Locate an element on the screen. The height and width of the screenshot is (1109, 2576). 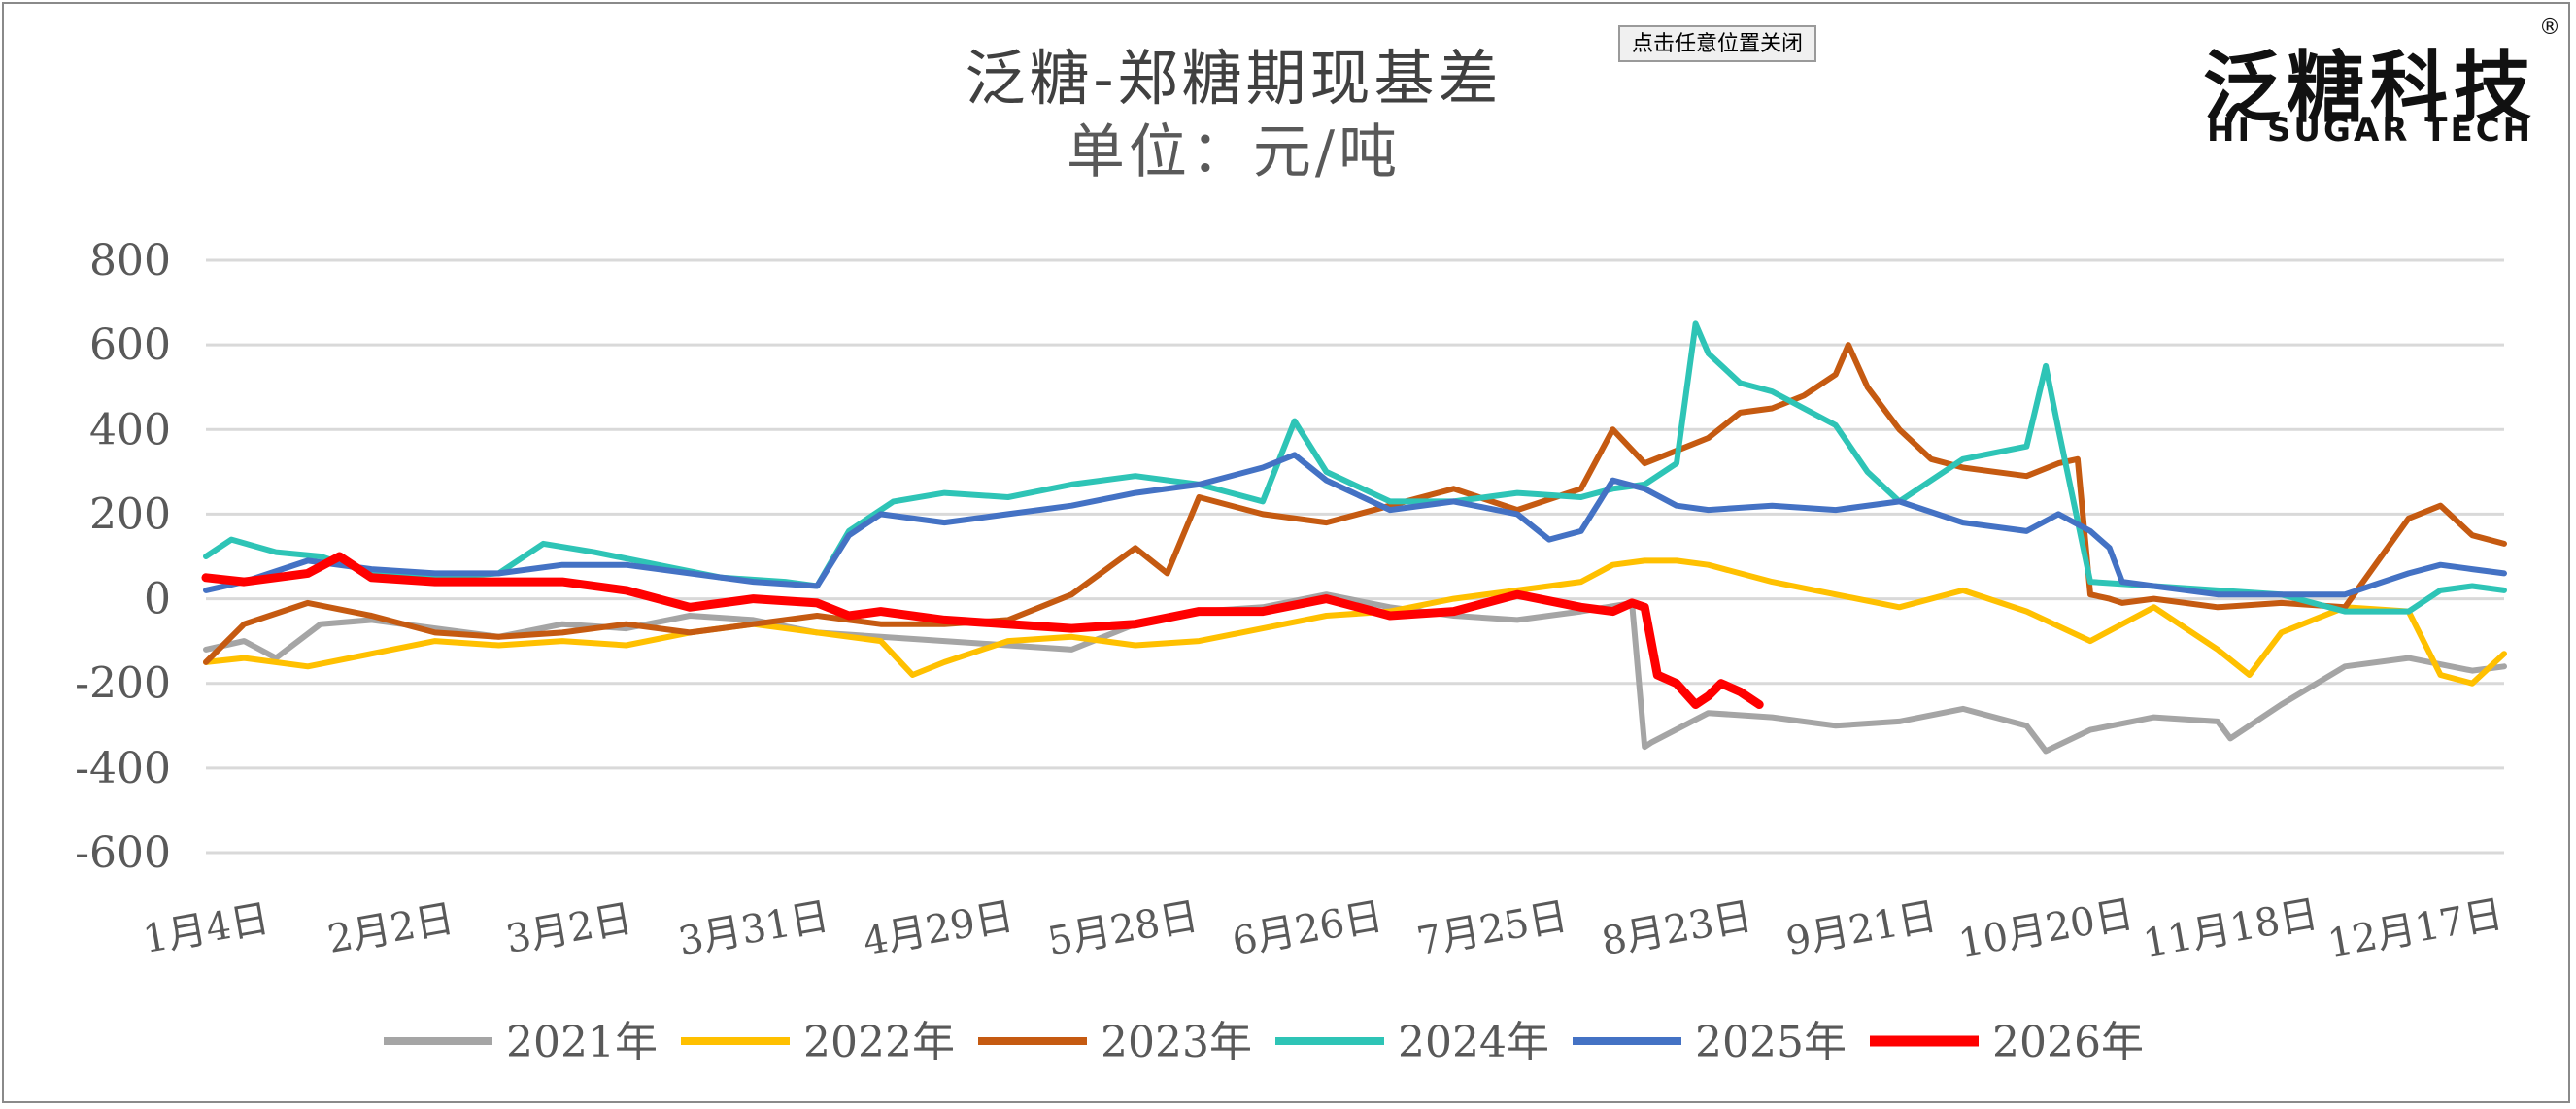
legend: 2021年 2022年 2023年 2024年 2025年 2026年 is located at coordinates (1264, 1042).